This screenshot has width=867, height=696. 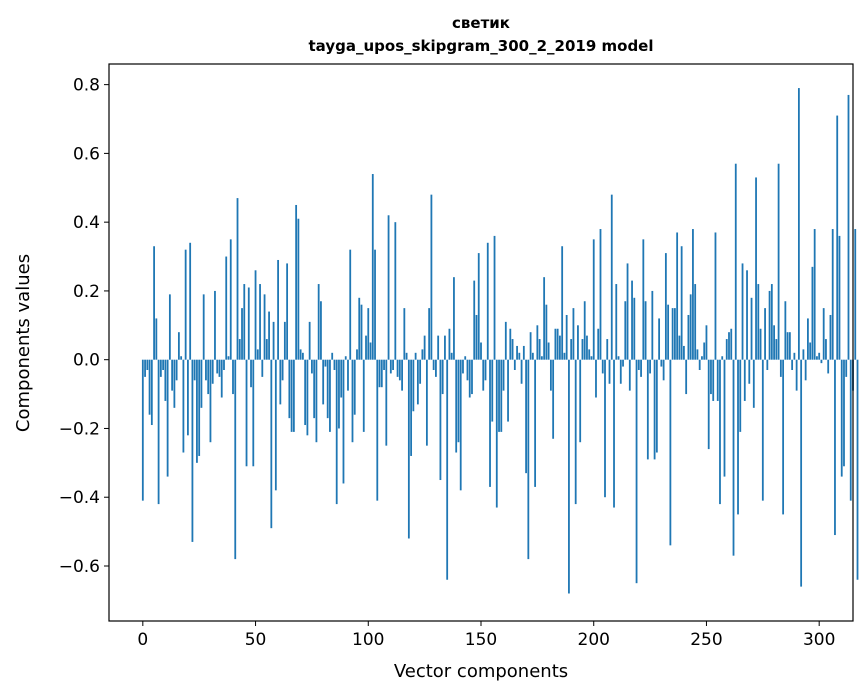 What do you see at coordinates (256, 640) in the screenshot?
I see `x-tick-label: 50` at bounding box center [256, 640].